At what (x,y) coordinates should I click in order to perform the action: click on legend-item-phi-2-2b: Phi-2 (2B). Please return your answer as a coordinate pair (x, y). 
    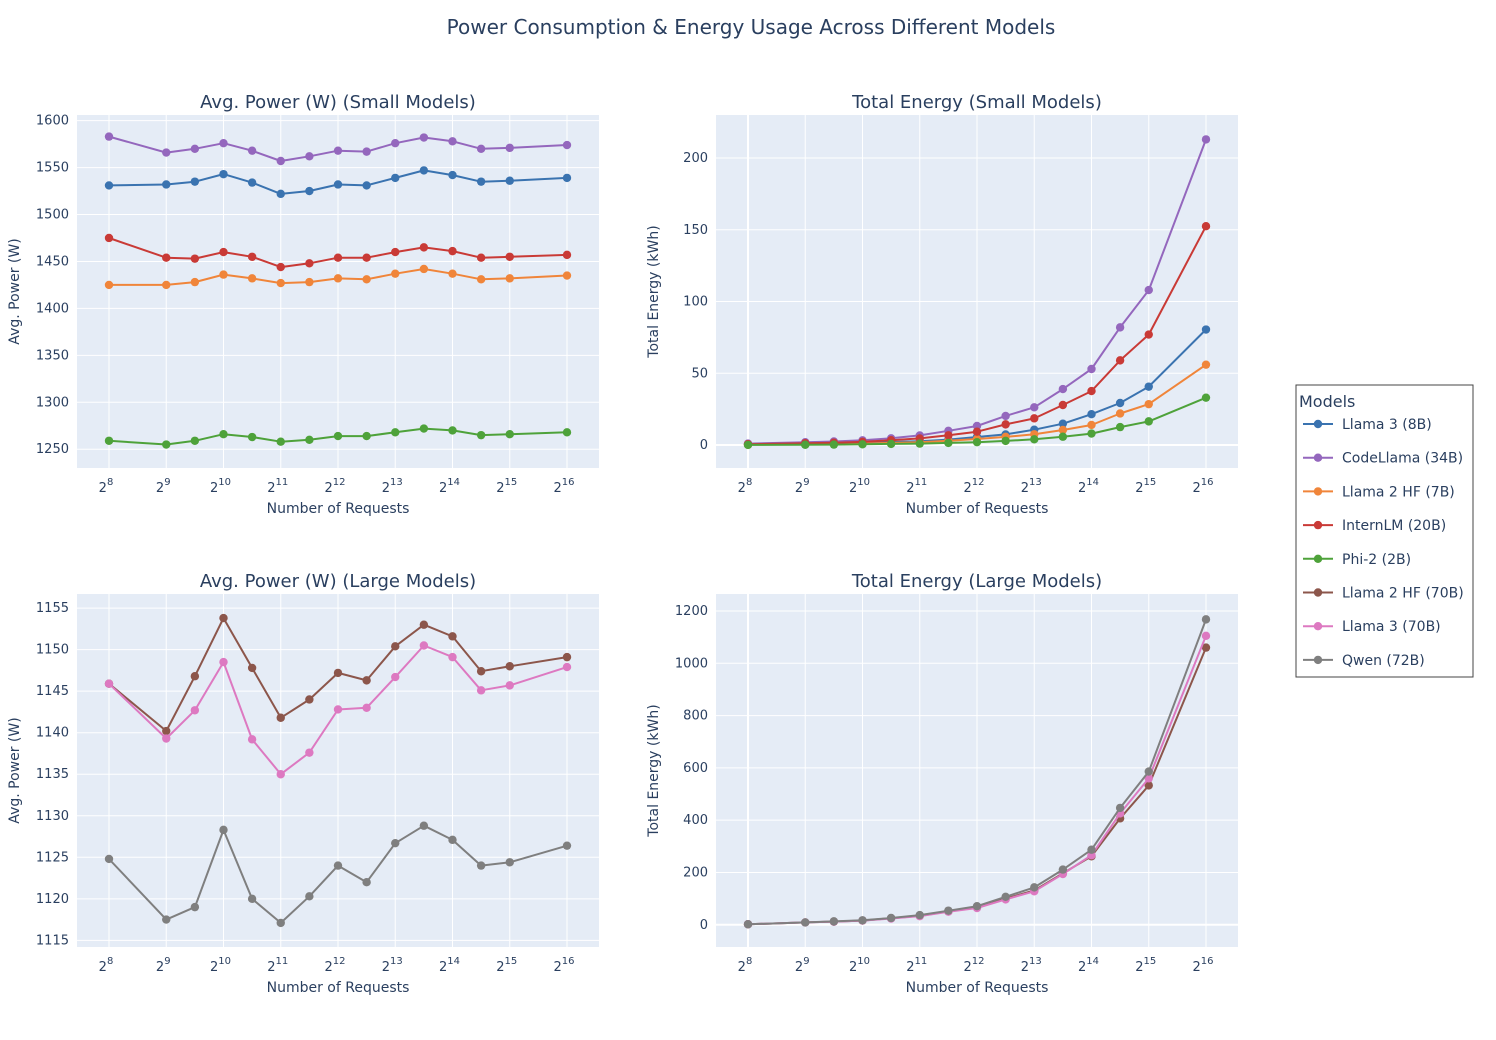
    Looking at the image, I should click on (1357, 560).